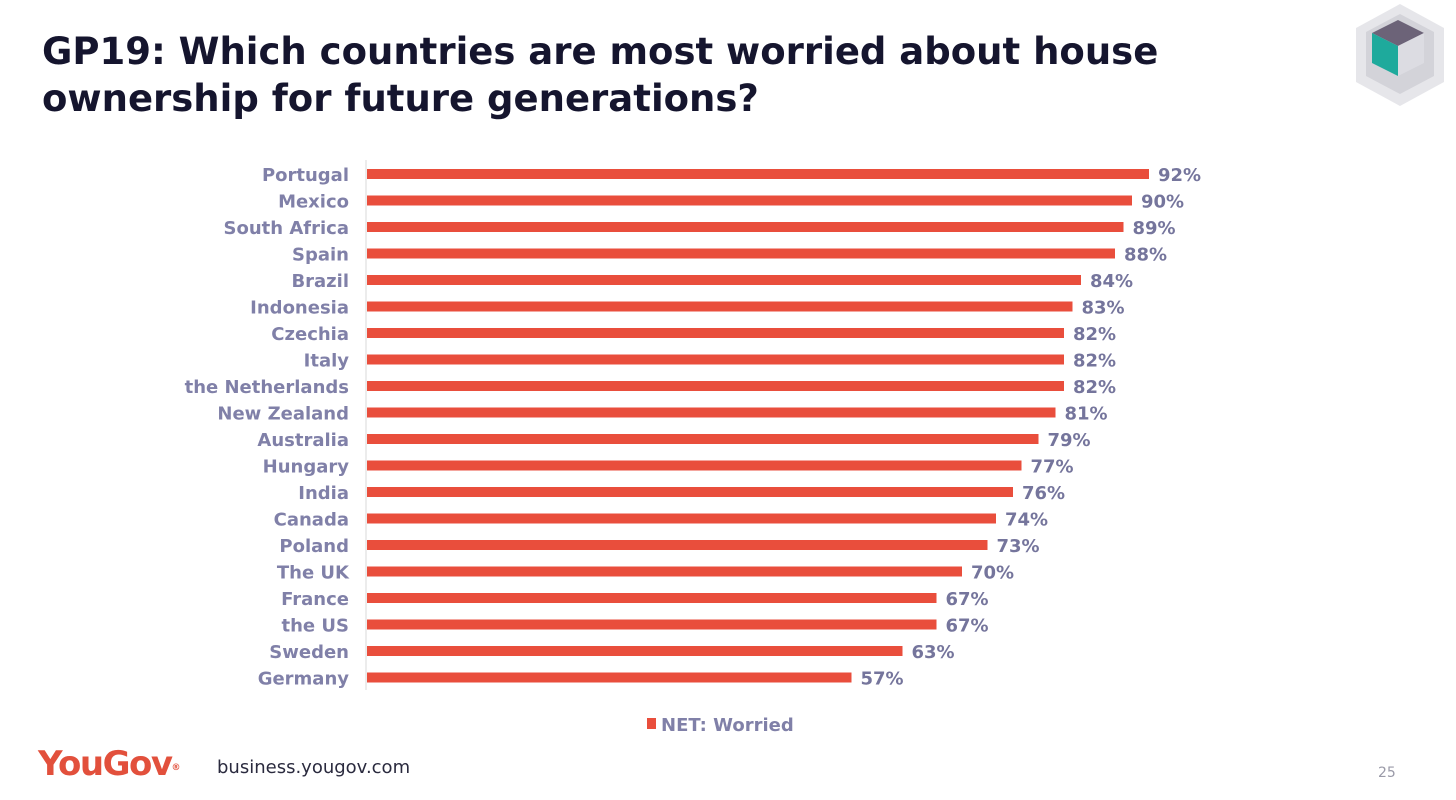 The image size is (1456, 800). What do you see at coordinates (1069, 440) in the screenshot?
I see `value-label: 79%` at bounding box center [1069, 440].